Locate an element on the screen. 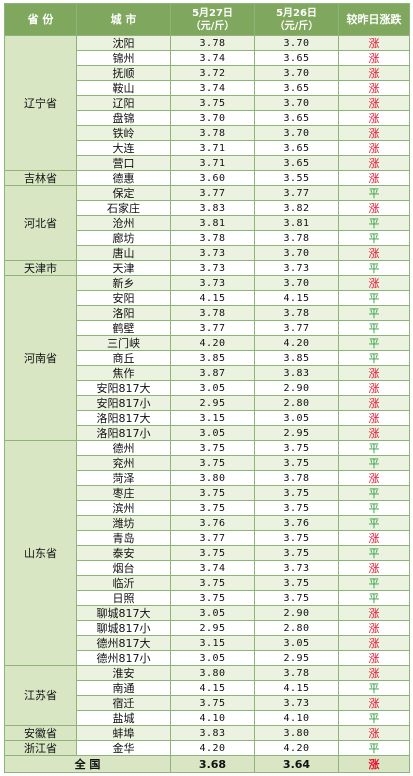  city-cell: 南通 is located at coordinates (123, 688).